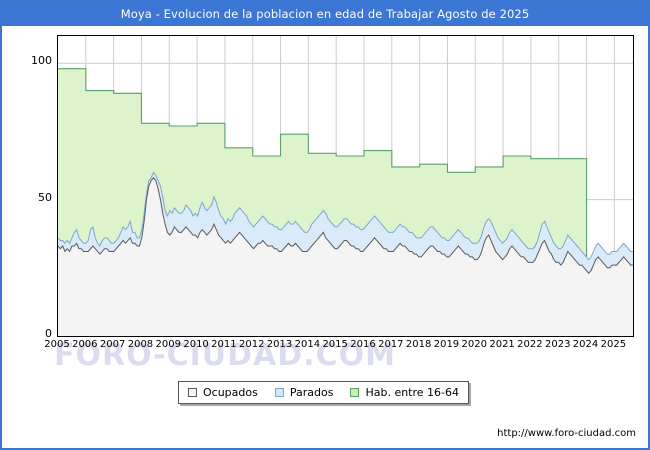  What do you see at coordinates (474, 344) in the screenshot?
I see `x-axis-tick-label: 2020` at bounding box center [474, 344].